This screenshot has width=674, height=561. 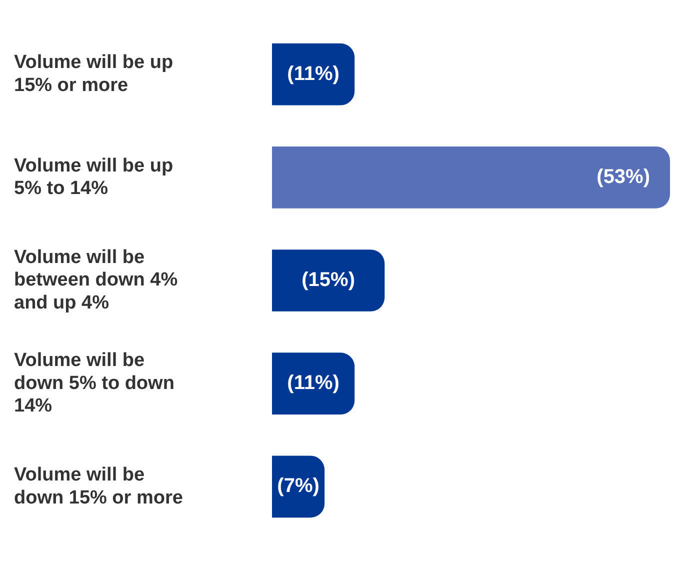 What do you see at coordinates (96, 280) in the screenshot?
I see `y-tick-label: Volume will be between down 4% and up 4%` at bounding box center [96, 280].